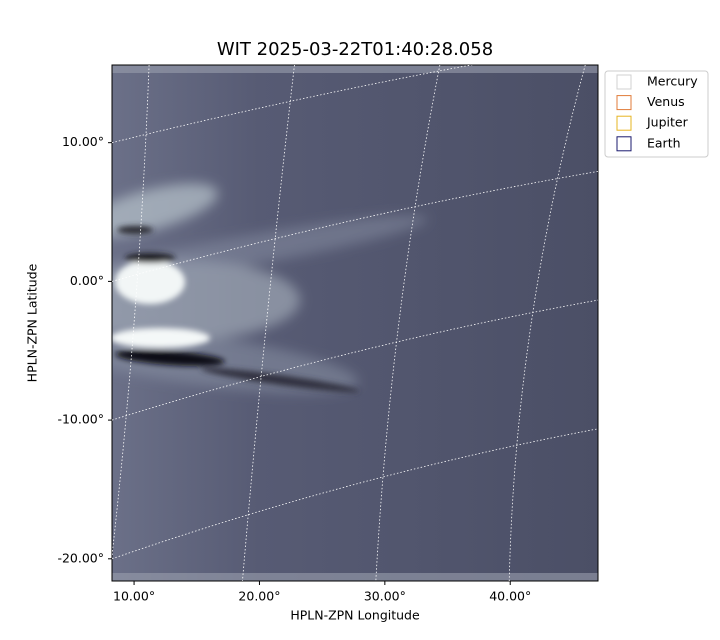  What do you see at coordinates (80, 557) in the screenshot?
I see `y-tick-label: -20.00°` at bounding box center [80, 557].